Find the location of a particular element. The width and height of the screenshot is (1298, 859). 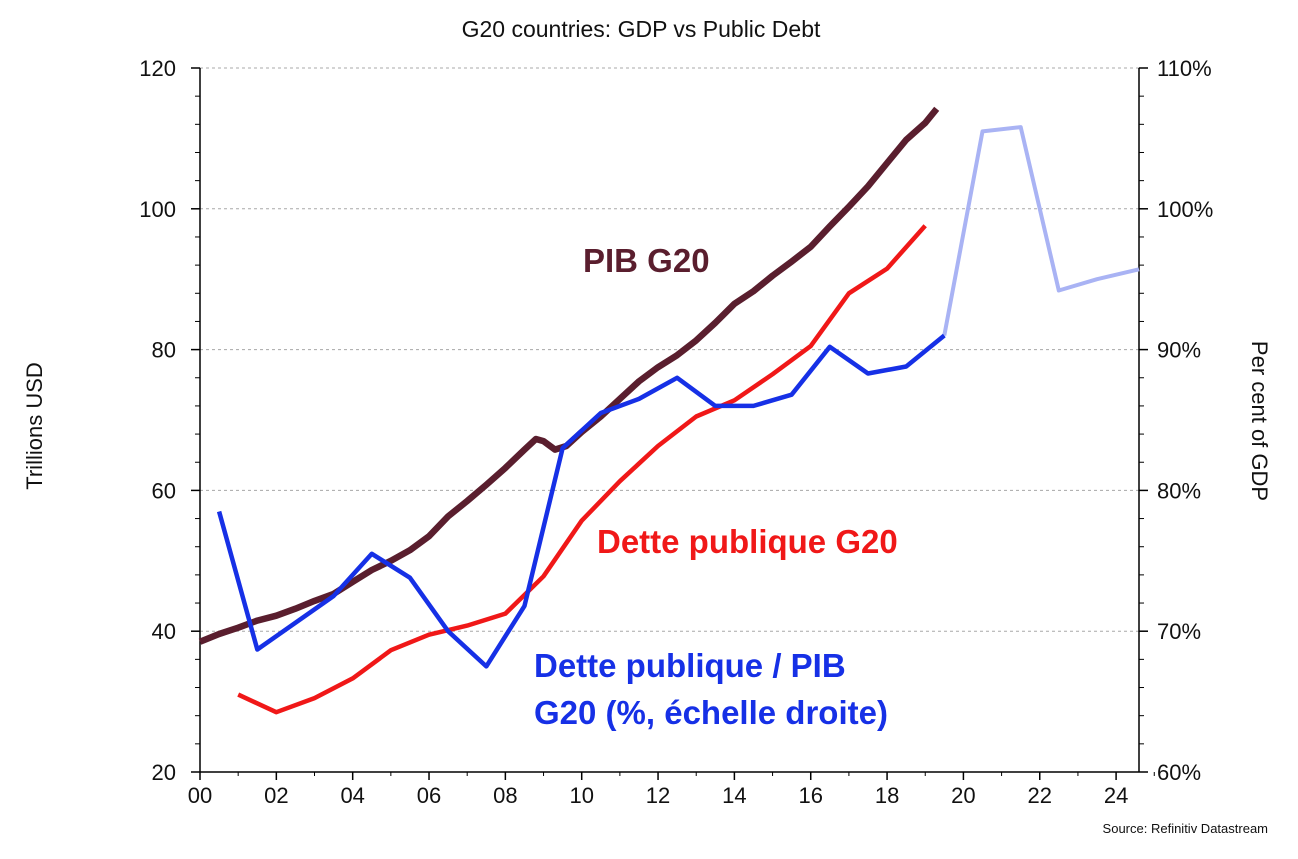

x-tick-label: 22 is located at coordinates (1040, 795).